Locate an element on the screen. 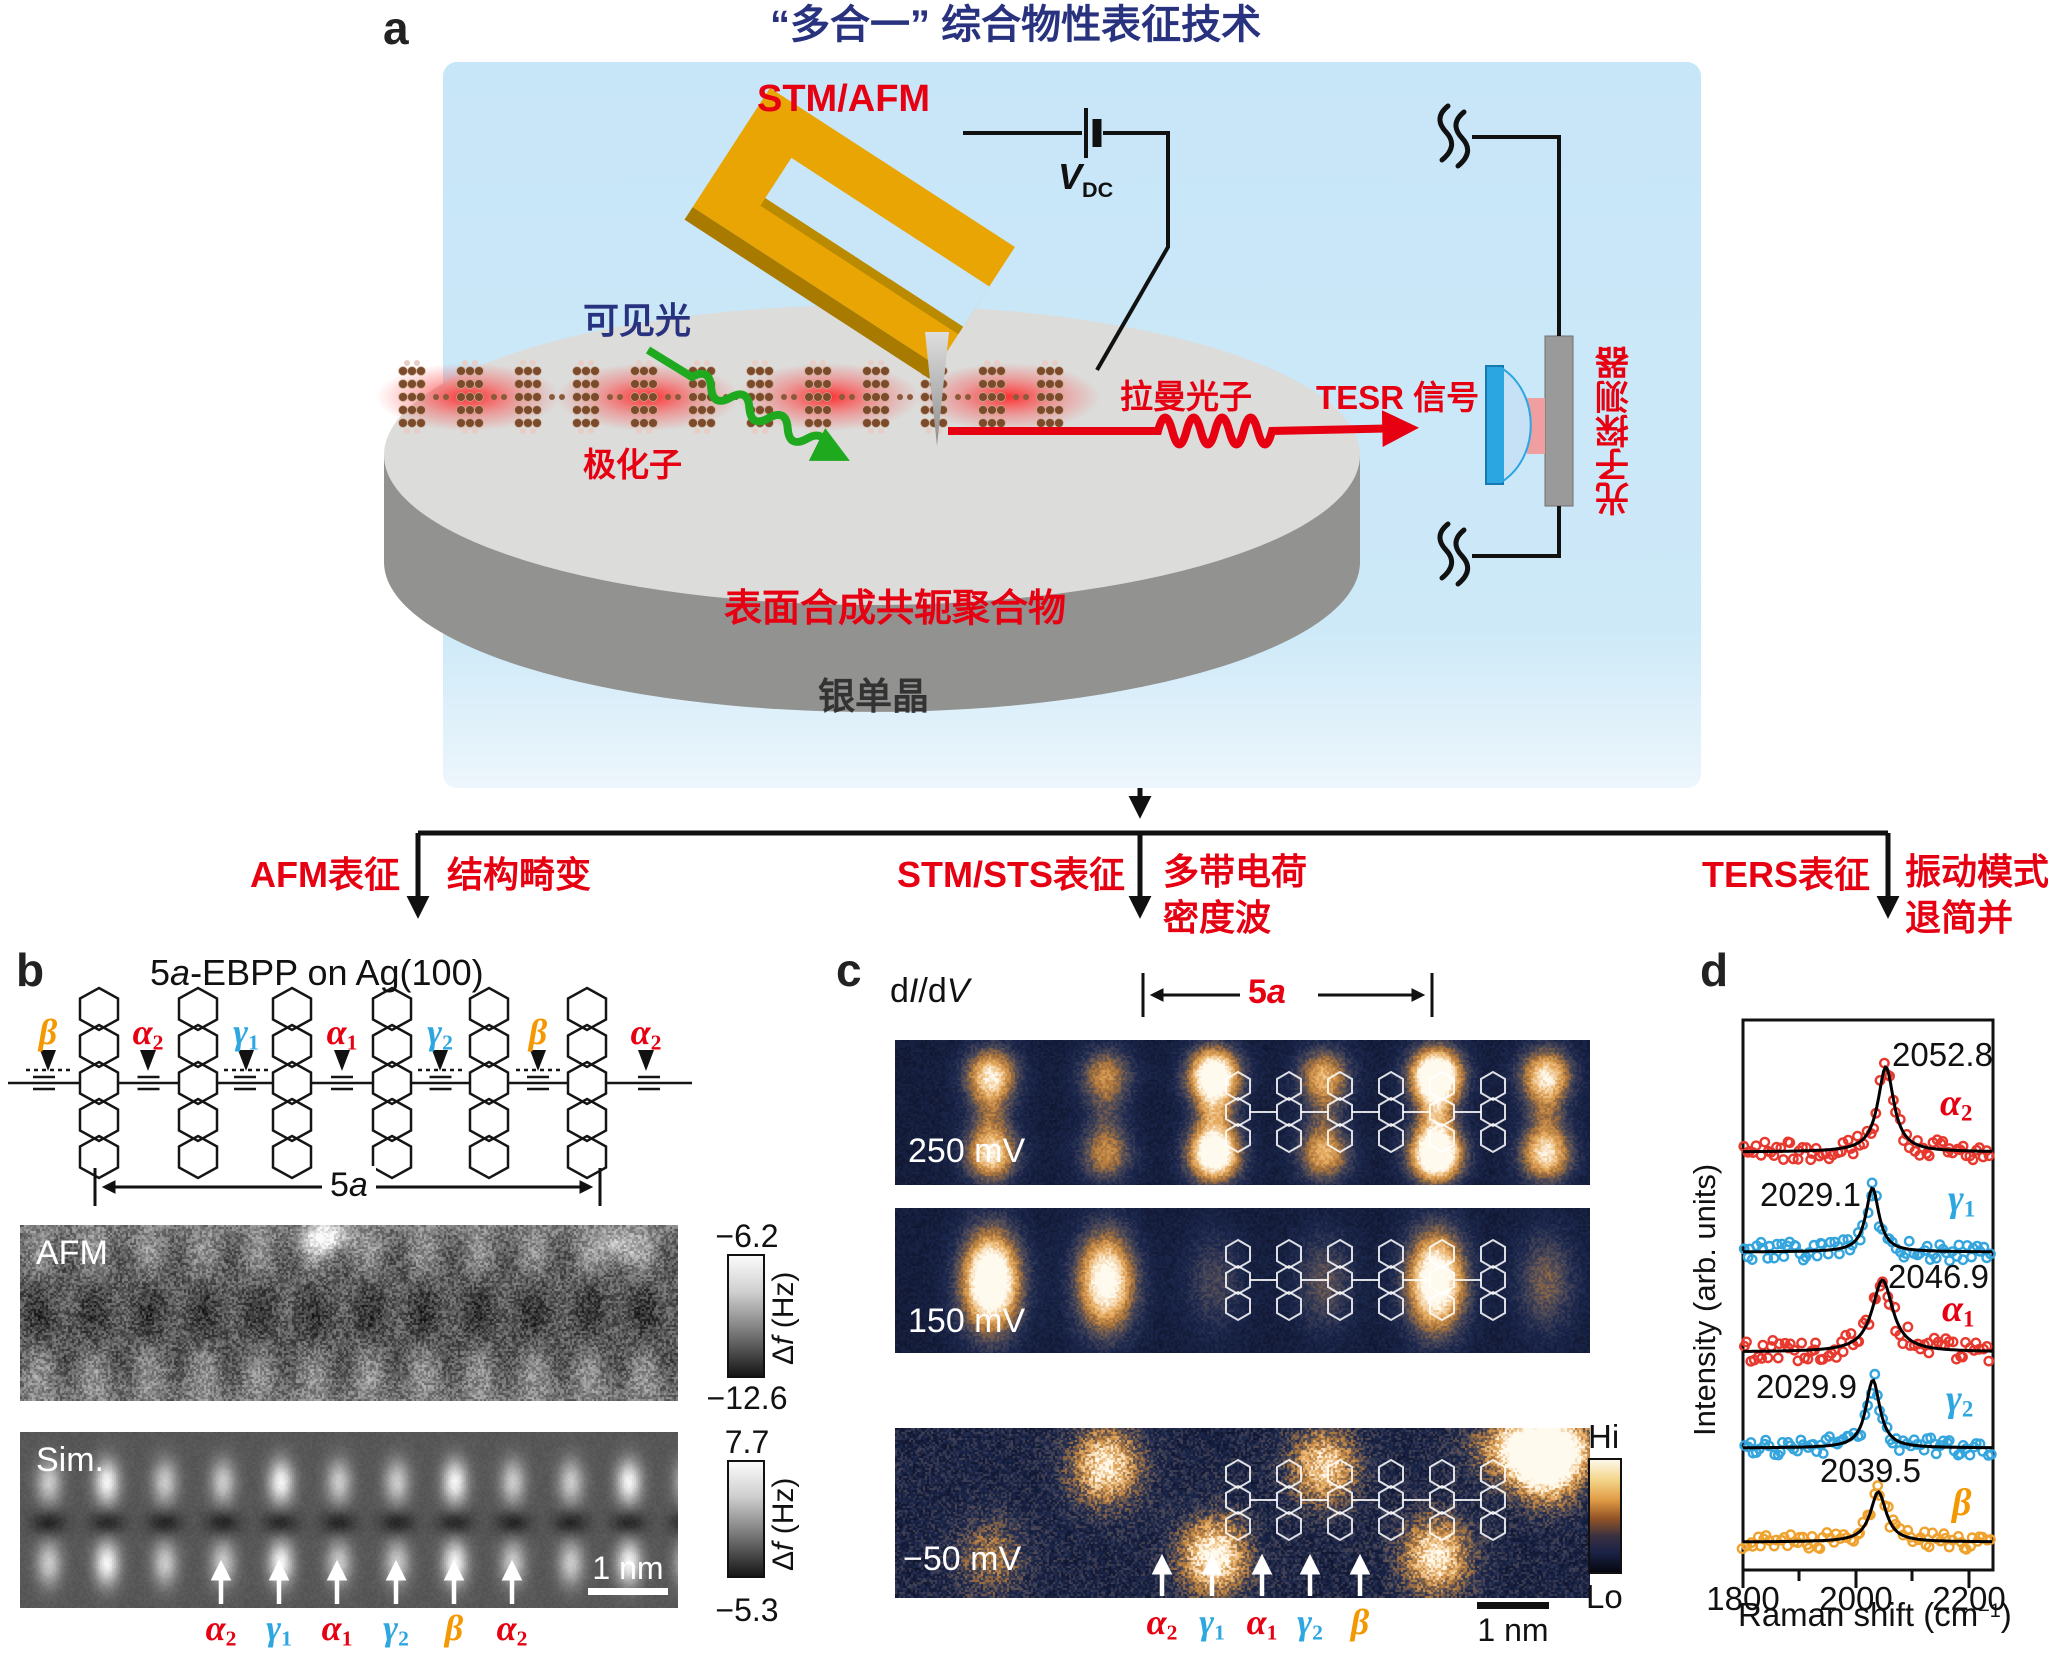  polymer-label: 表面合成共轭聚合物 is located at coordinates (895, 609).